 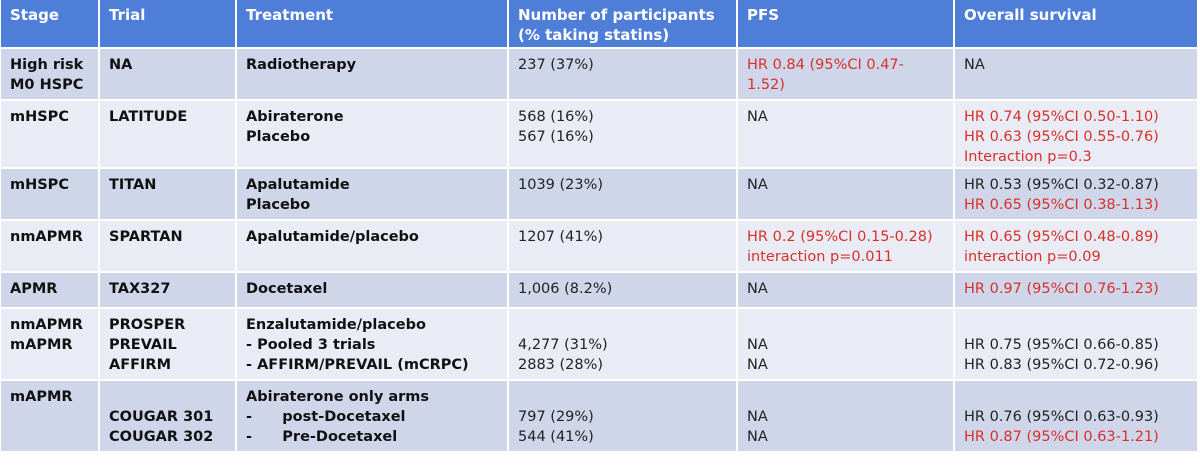 I want to click on trial-cell-line: PREVAIL, so click(x=143, y=345).